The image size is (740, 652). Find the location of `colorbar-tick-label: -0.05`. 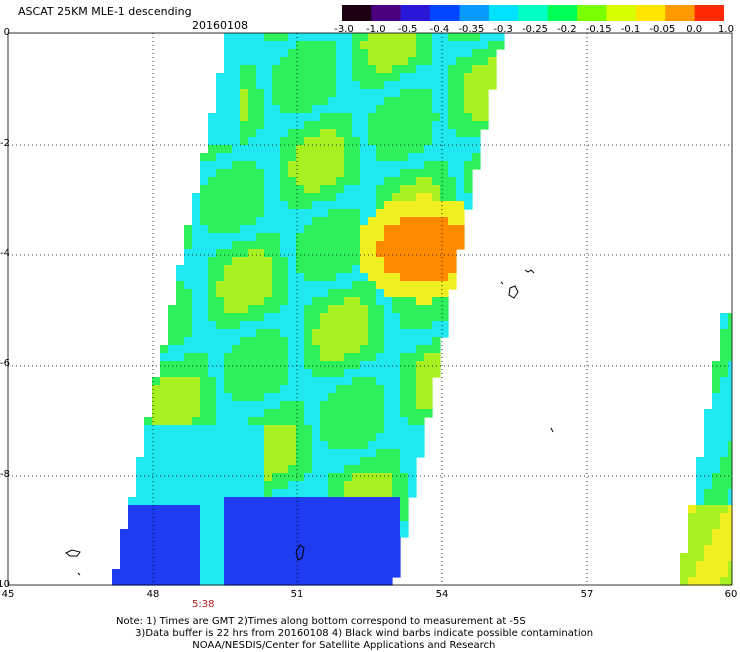

colorbar-tick-label: -0.05 is located at coordinates (662, 29).